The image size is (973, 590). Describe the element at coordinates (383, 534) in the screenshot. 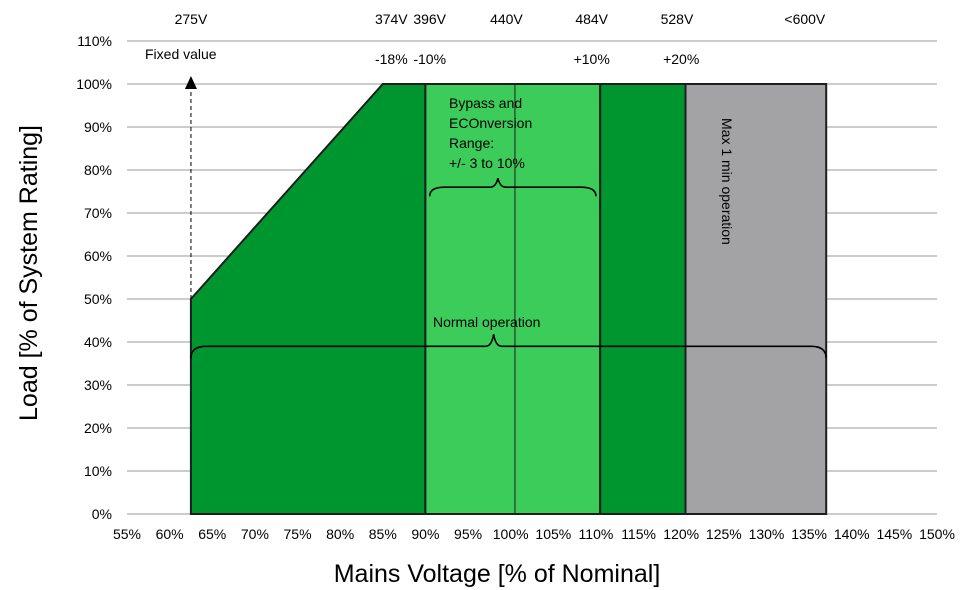

I see `x-tick-label: 85%` at that location.